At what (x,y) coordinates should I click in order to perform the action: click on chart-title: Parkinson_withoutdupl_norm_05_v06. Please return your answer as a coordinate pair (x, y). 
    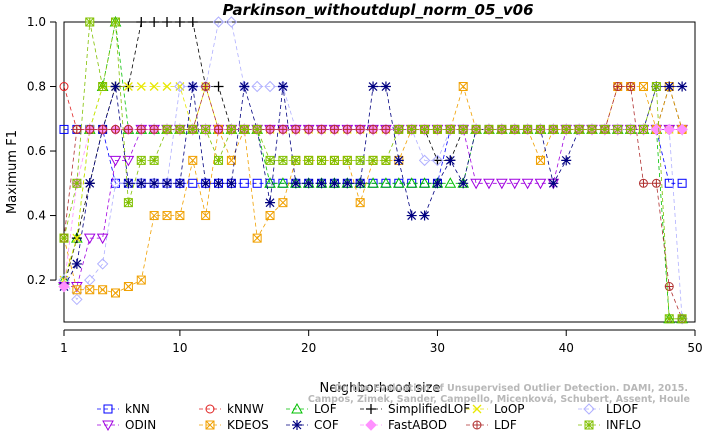
    Looking at the image, I should click on (377, 10).